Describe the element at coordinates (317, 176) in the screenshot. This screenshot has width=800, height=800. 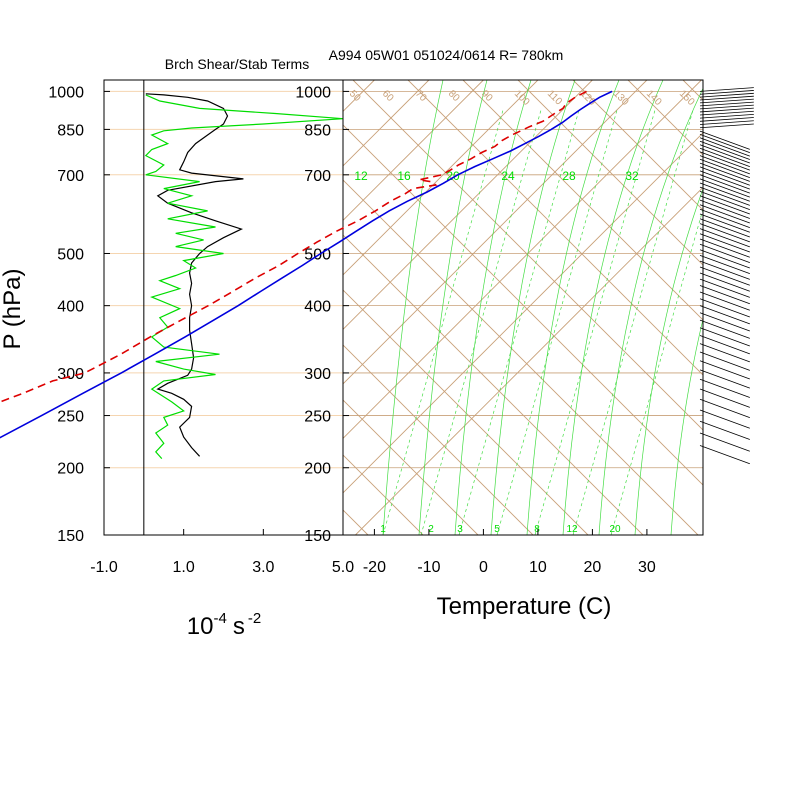
I see `right-y-tick-label: 700` at that location.